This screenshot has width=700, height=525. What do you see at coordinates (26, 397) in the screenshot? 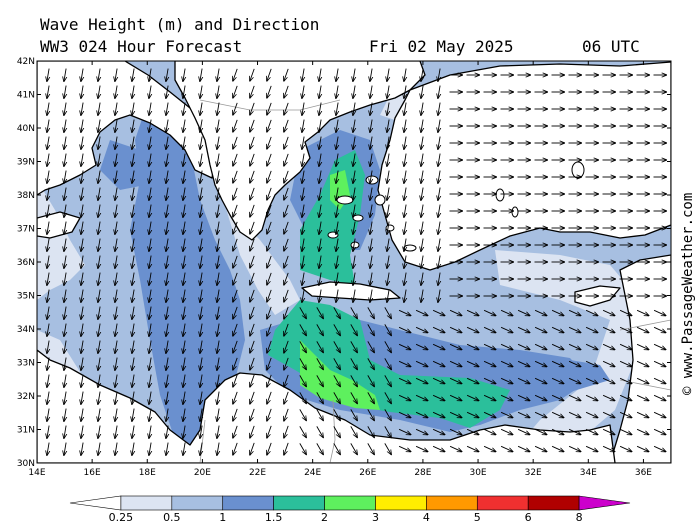
I see `lat-tick-label: 32N` at bounding box center [26, 397].